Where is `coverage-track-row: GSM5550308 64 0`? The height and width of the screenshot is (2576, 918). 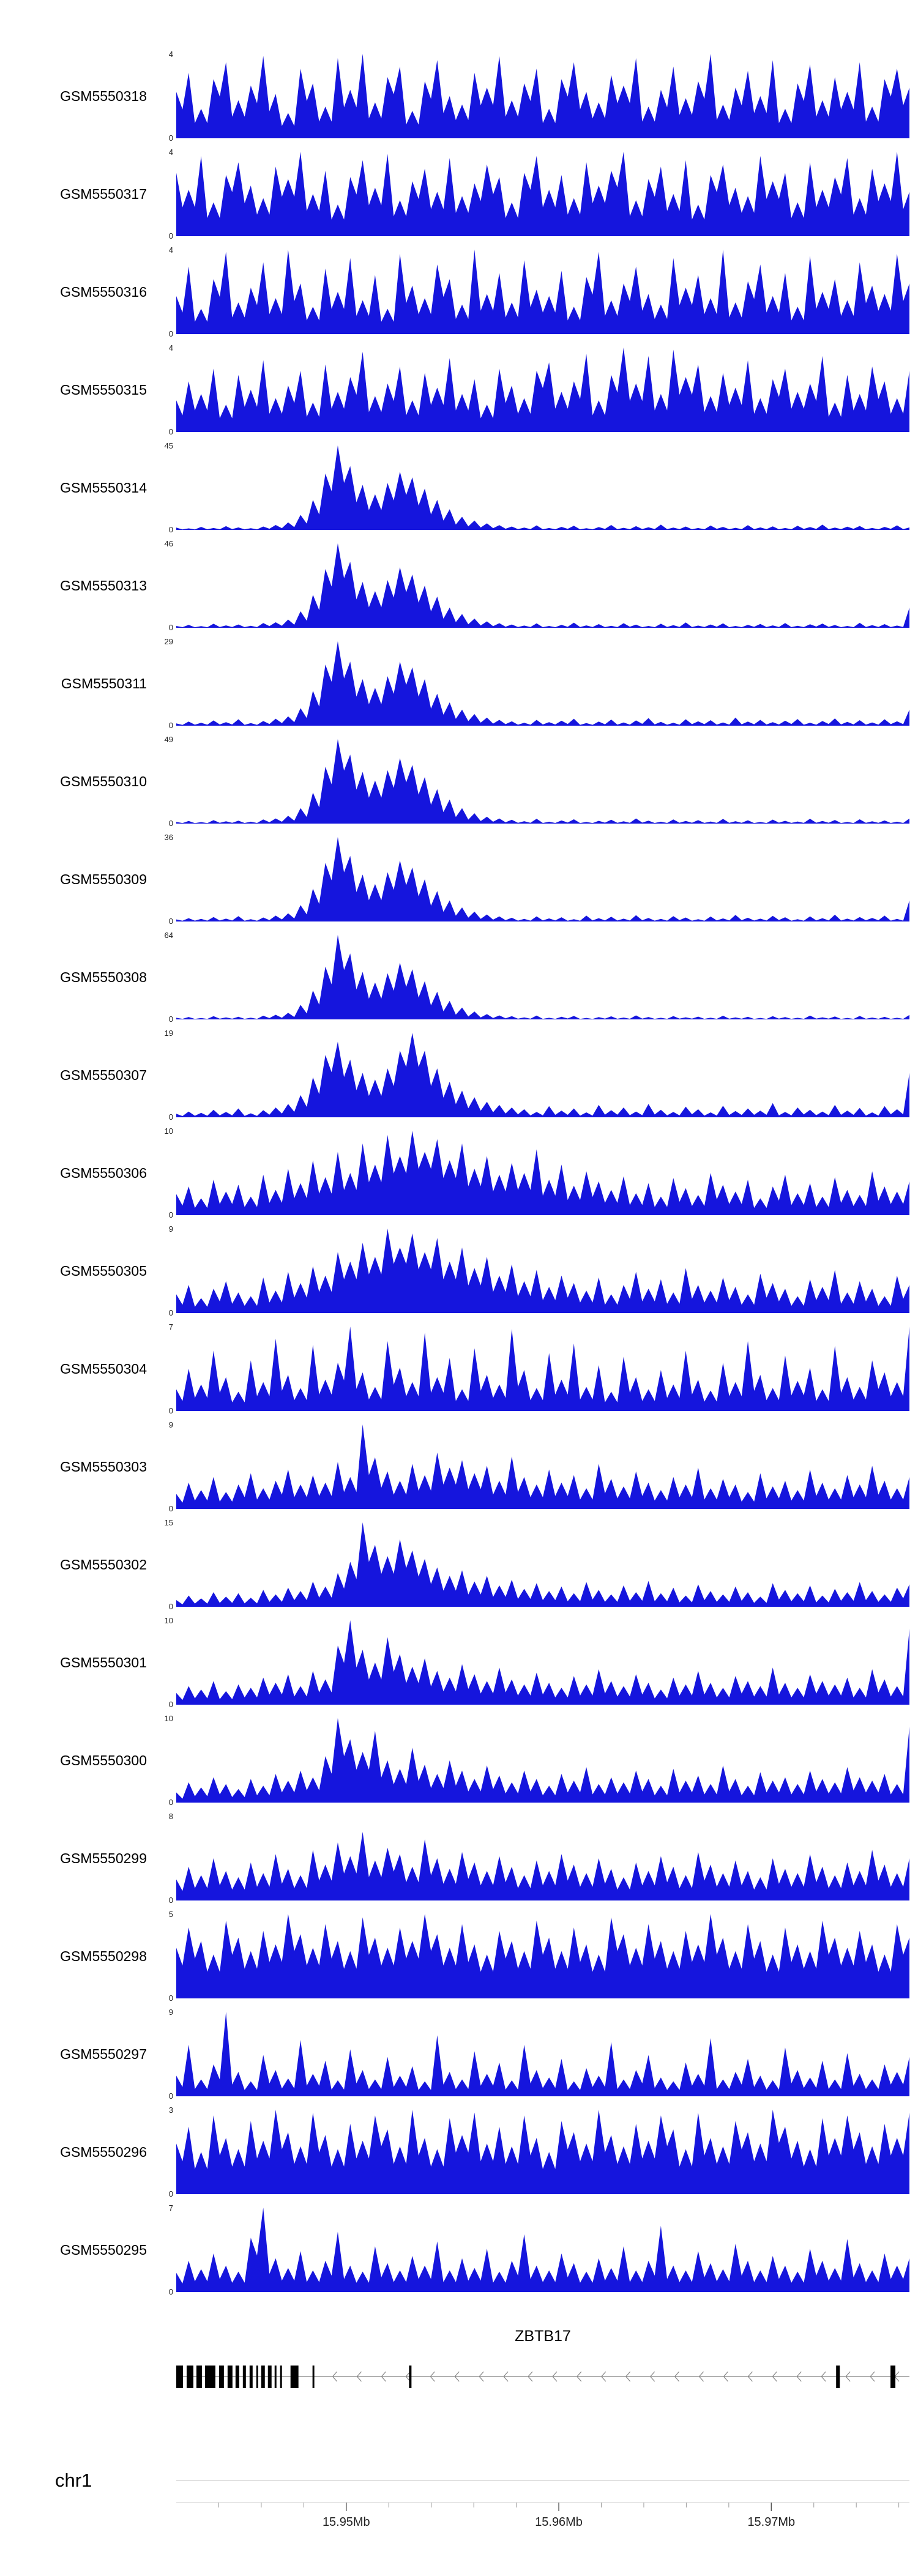
coverage-track-row: GSM5550308 64 0 is located at coordinates (459, 977).